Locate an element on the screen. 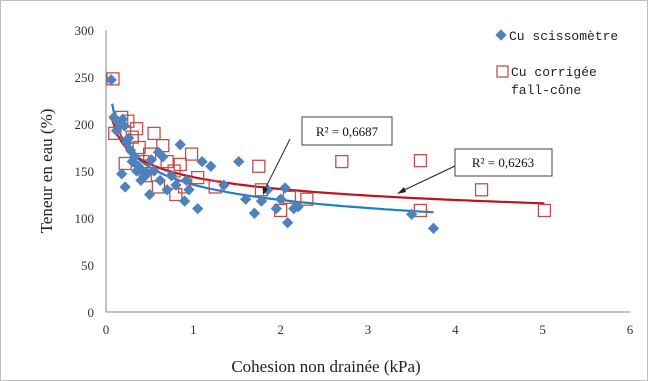 The height and width of the screenshot is (381, 648). x-tick-label: 2 is located at coordinates (280, 329).